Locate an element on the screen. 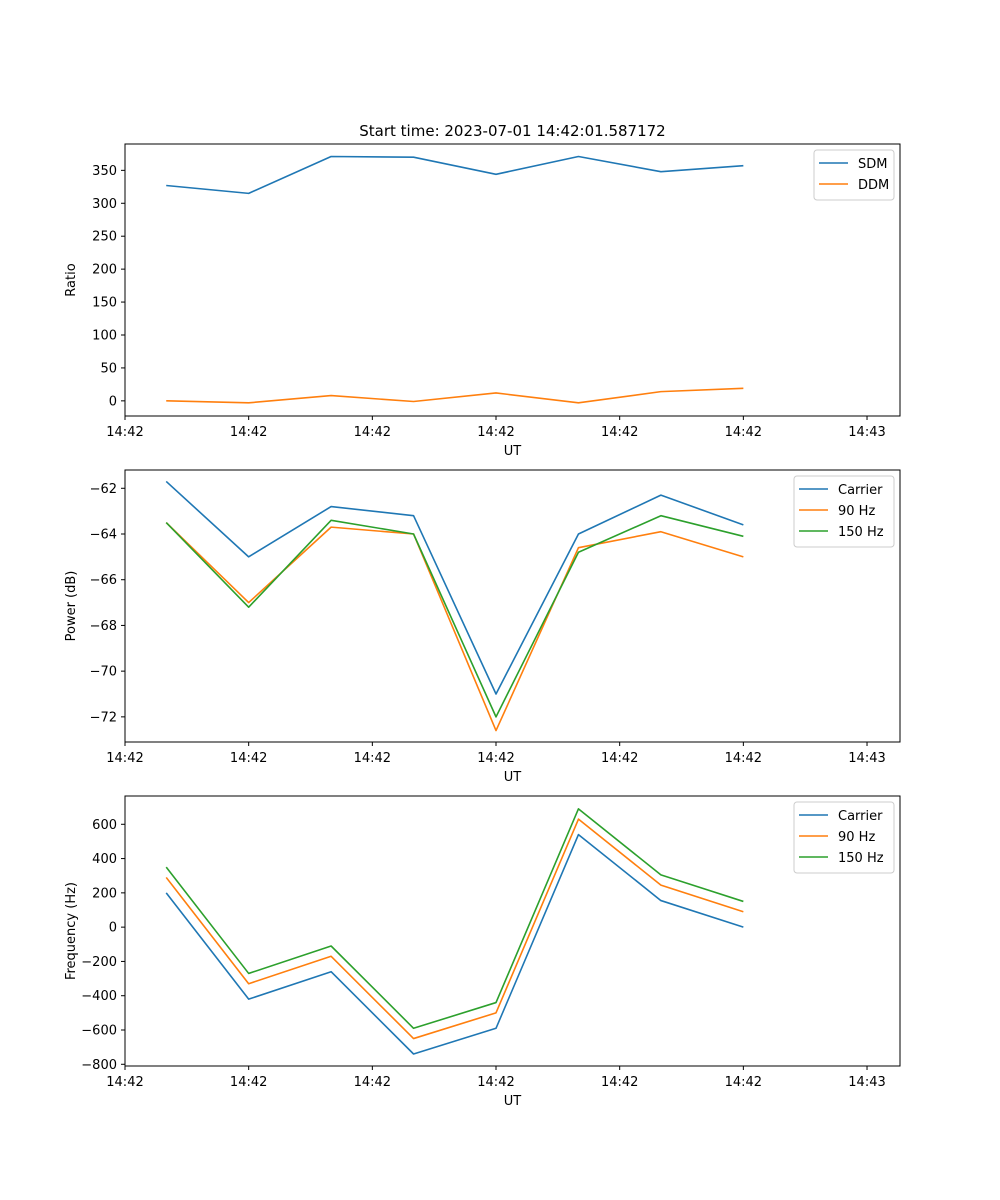 The width and height of the screenshot is (1000, 1200). legend: SDM DDM is located at coordinates (854, 175).